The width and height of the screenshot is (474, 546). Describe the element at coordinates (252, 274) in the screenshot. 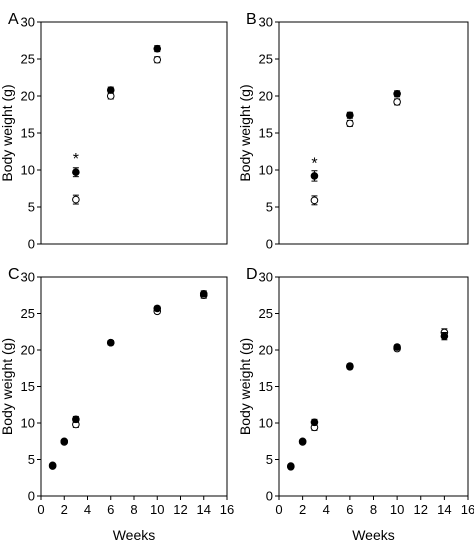

I see `panel-label: D` at that location.